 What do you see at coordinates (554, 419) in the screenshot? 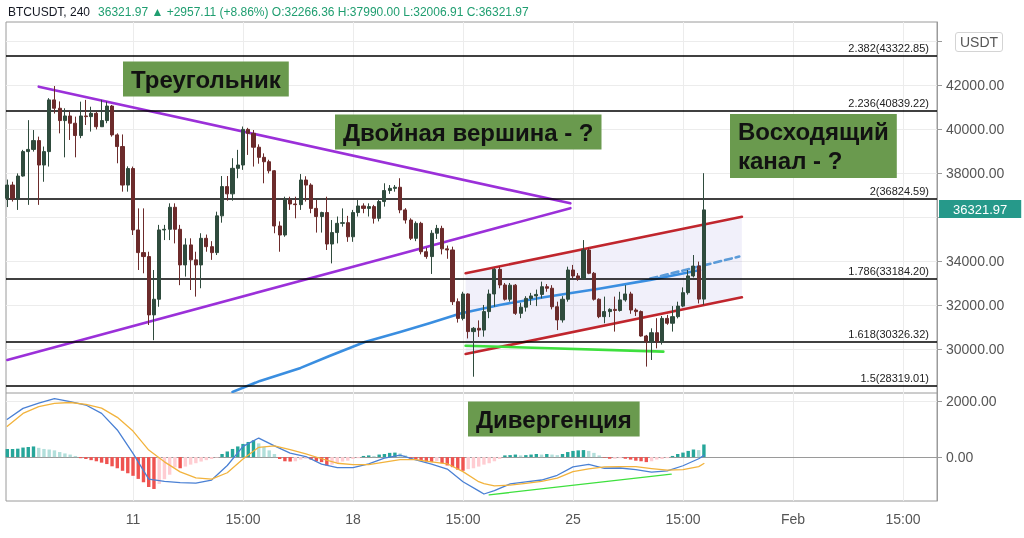
I see `annotation: Дивергенция` at bounding box center [554, 419].